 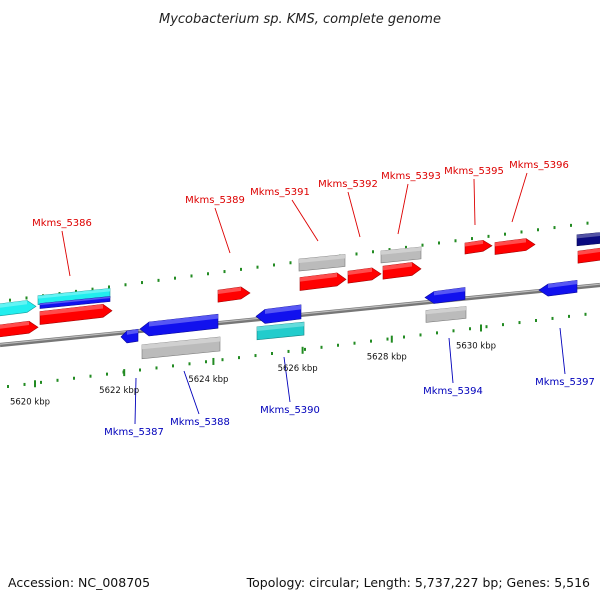 I want to click on gene-label-mkms-5396: Mkms_5396, so click(x=539, y=165).